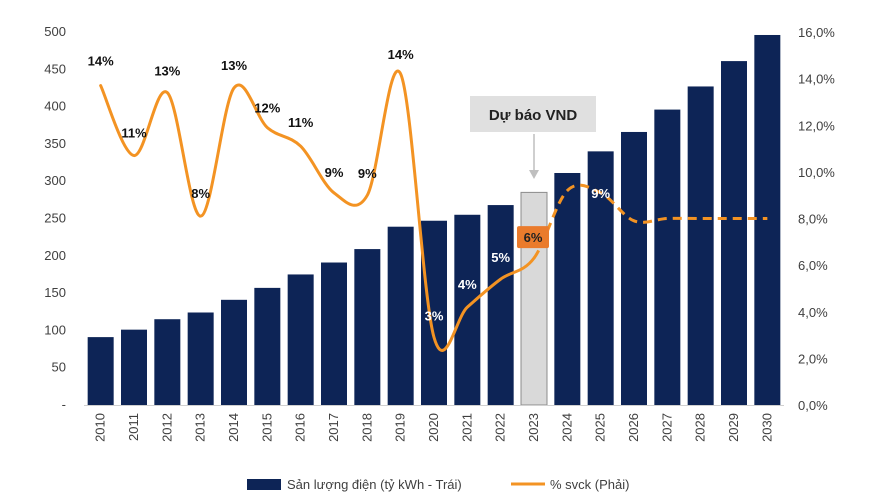  What do you see at coordinates (467, 309) in the screenshot?
I see `bar-2021` at bounding box center [467, 309].